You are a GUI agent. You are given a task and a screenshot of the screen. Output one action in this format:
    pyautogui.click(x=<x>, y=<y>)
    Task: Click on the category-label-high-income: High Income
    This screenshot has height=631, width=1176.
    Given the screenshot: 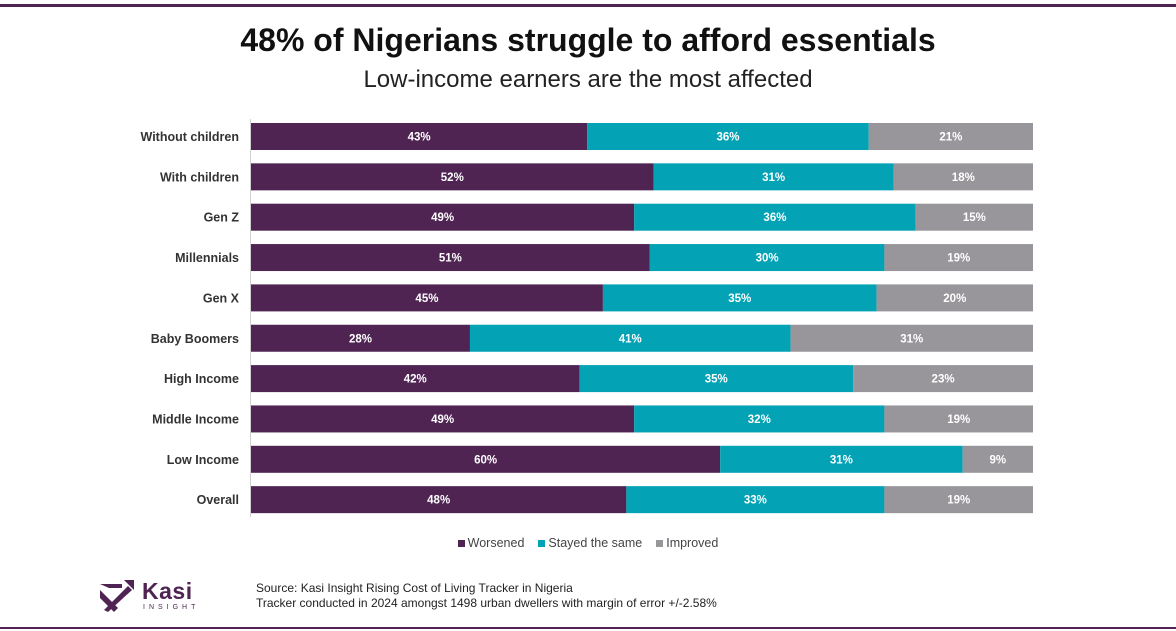 What is the action you would take?
    pyautogui.click(x=201, y=379)
    